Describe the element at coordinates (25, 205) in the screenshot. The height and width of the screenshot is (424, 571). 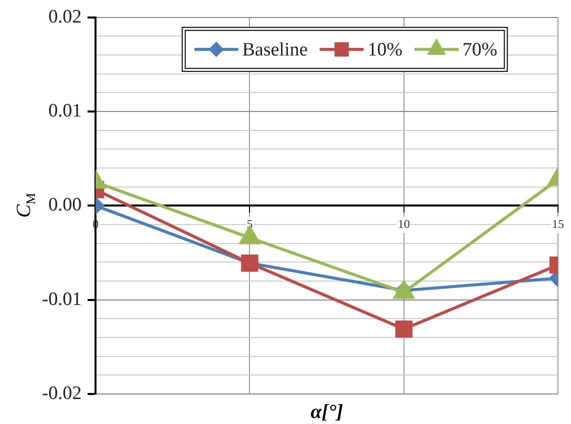
I see `y-axis-title: CM` at that location.